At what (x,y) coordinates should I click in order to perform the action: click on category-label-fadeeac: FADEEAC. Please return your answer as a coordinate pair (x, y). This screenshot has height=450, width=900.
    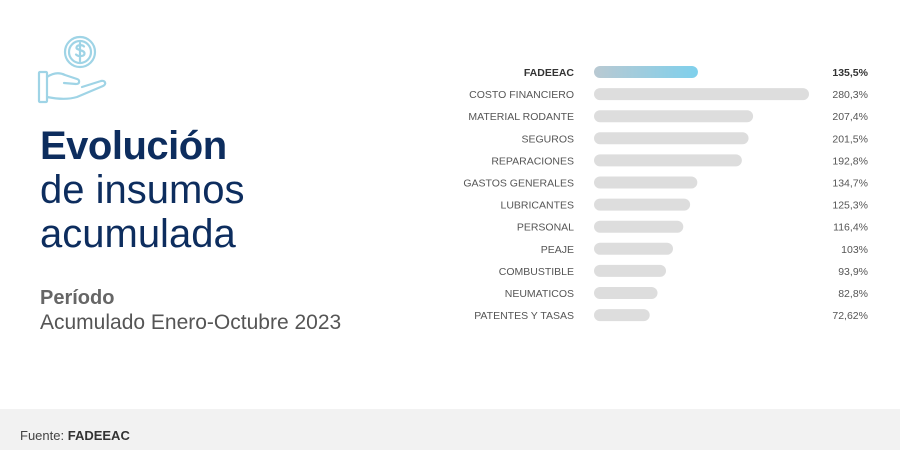
    Looking at the image, I should click on (549, 73).